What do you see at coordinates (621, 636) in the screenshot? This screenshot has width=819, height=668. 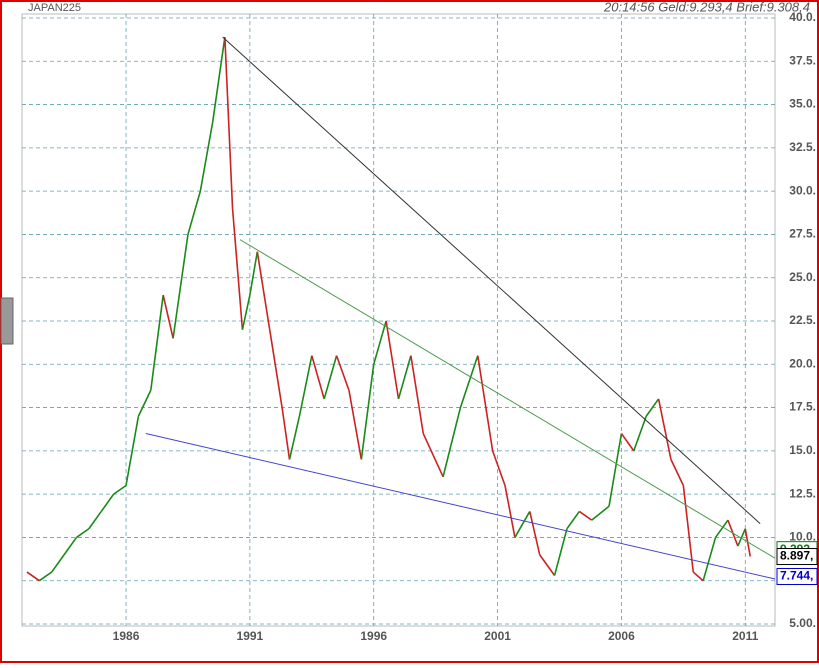 I see `x-tick-label: 2006` at bounding box center [621, 636].